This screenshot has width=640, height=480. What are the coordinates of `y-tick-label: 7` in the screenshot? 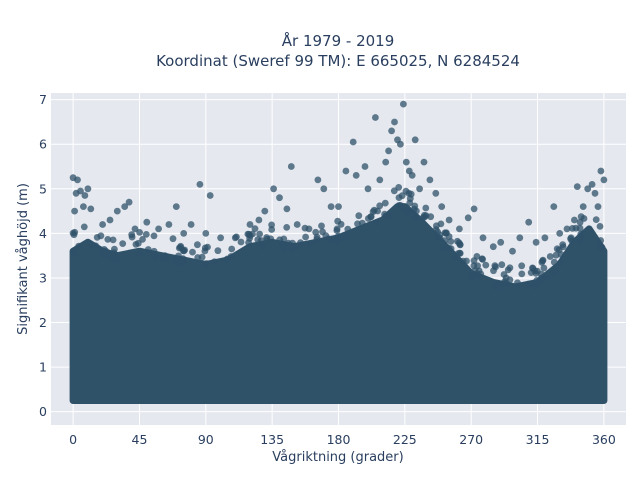 It's located at (43, 99).